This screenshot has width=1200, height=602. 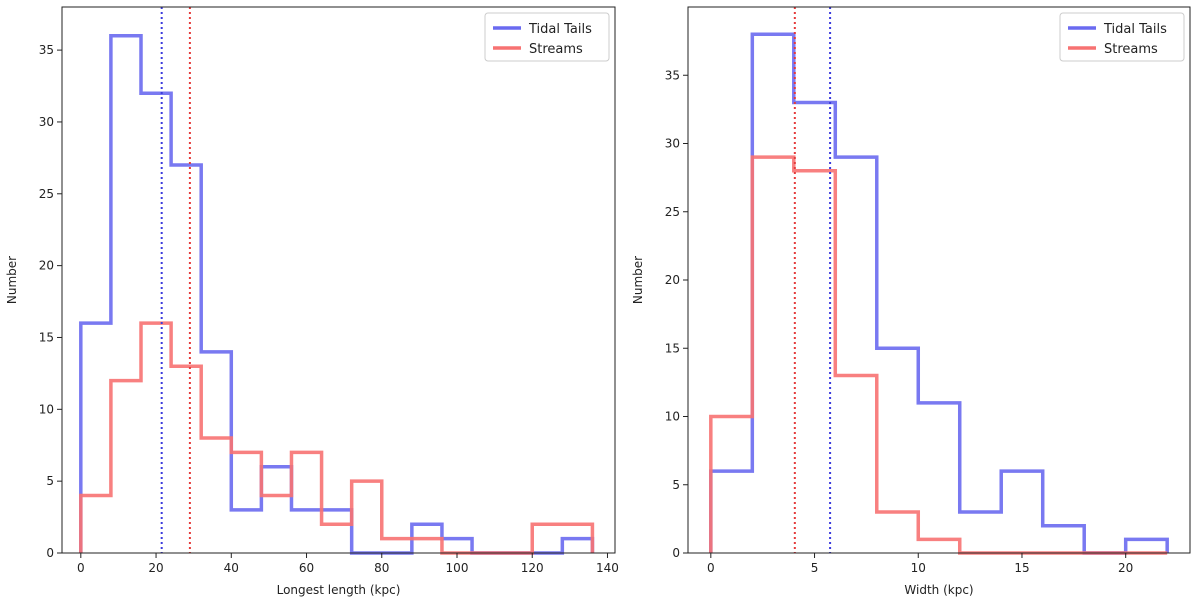 What do you see at coordinates (339, 590) in the screenshot?
I see `x-axis-label: Longest length (kpc)` at bounding box center [339, 590].